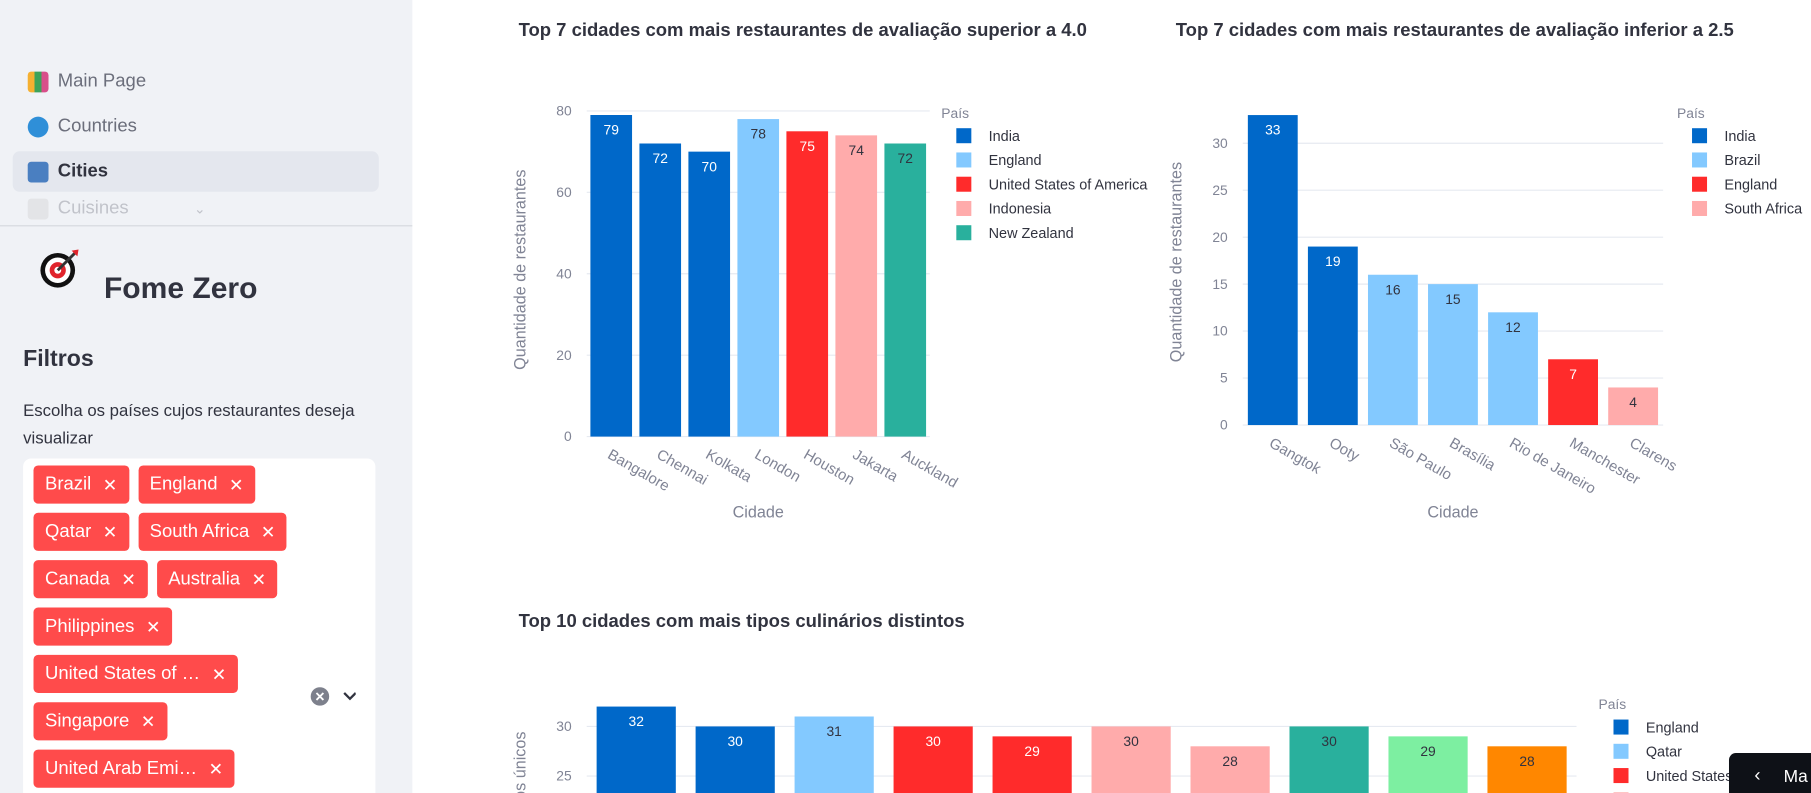 This screenshot has height=793, width=1811. I want to click on tag-row: Philippines ✕, so click(159, 626).